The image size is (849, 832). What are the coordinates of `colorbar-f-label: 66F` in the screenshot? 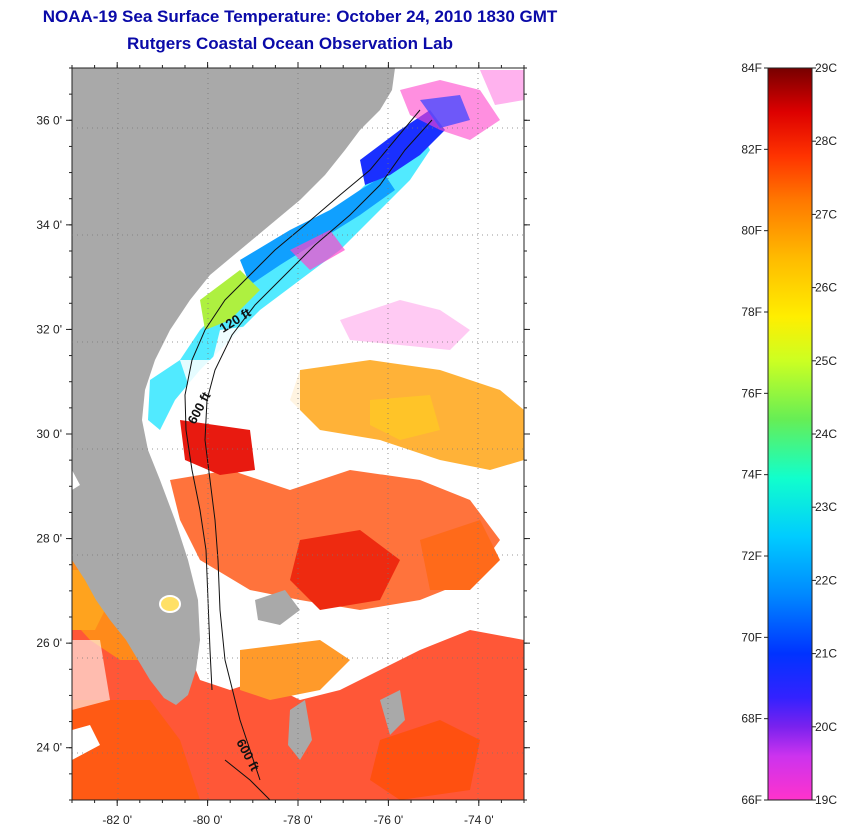 It's located at (751, 800).